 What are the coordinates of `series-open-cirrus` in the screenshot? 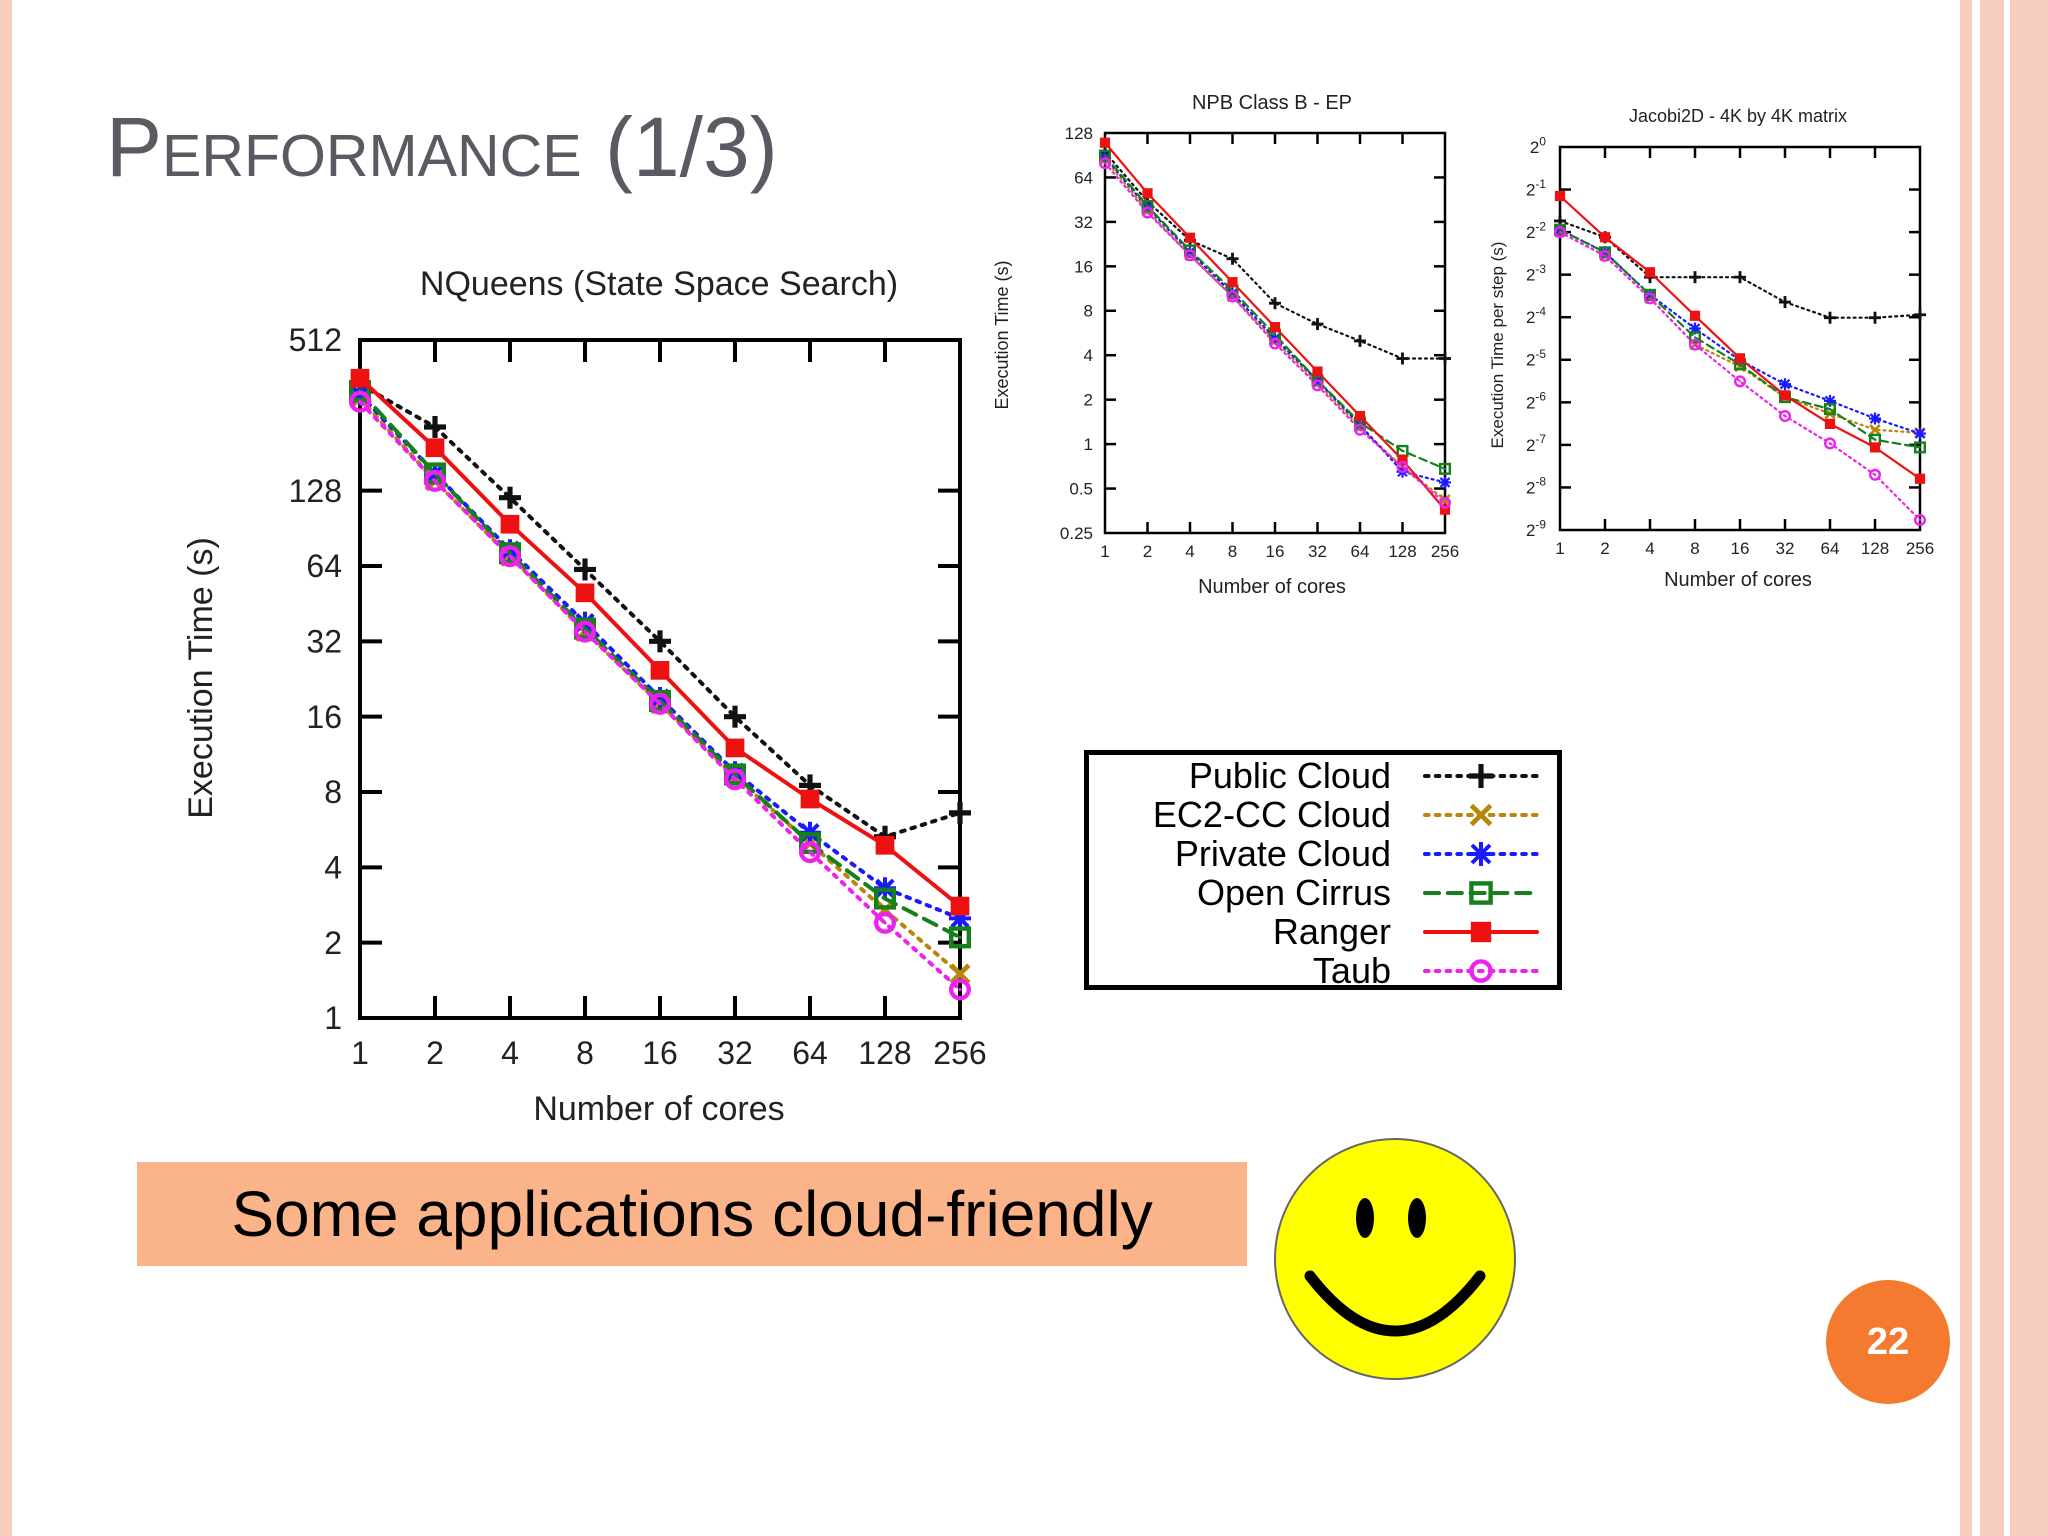 It's located at (1740, 338).